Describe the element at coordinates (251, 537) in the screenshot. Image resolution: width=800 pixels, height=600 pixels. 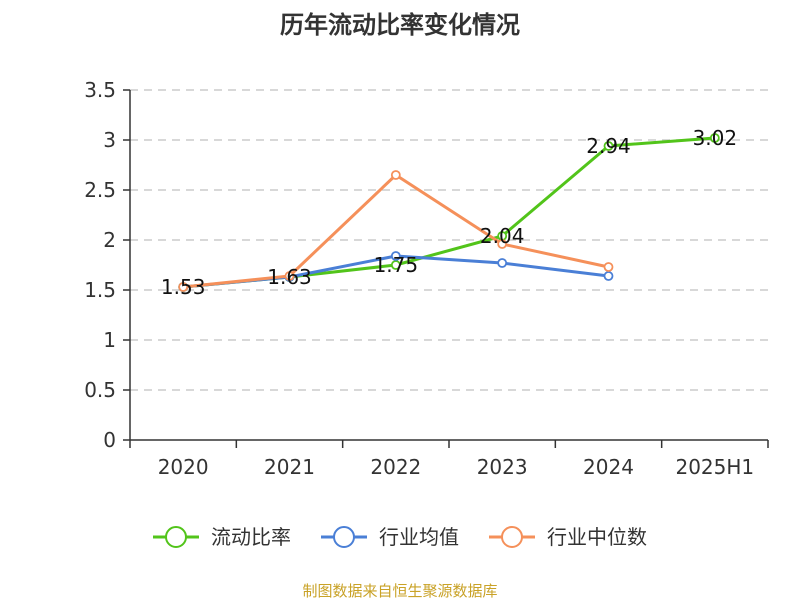
I see `legend-label: 流动比率` at that location.